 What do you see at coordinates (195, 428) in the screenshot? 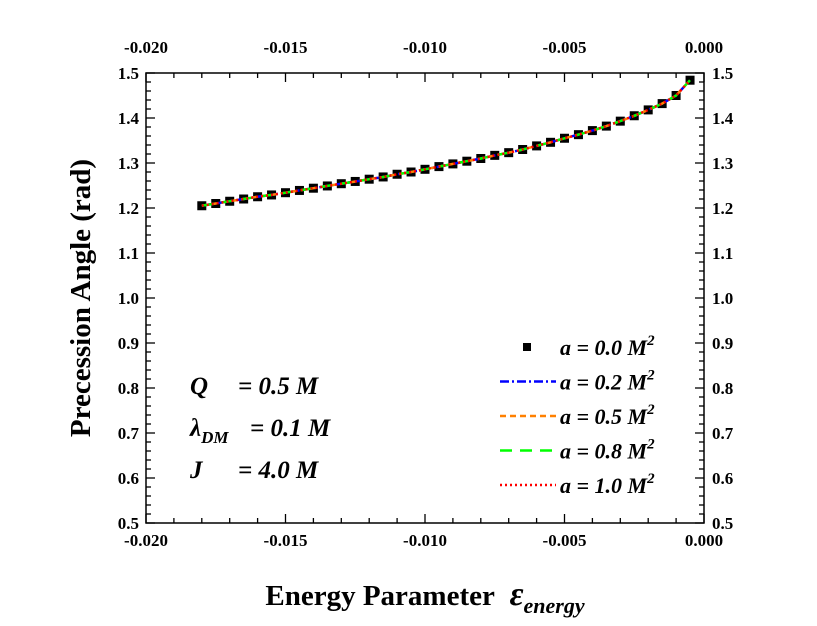
I see `annotation-symbol-text: λ` at bounding box center [195, 428].